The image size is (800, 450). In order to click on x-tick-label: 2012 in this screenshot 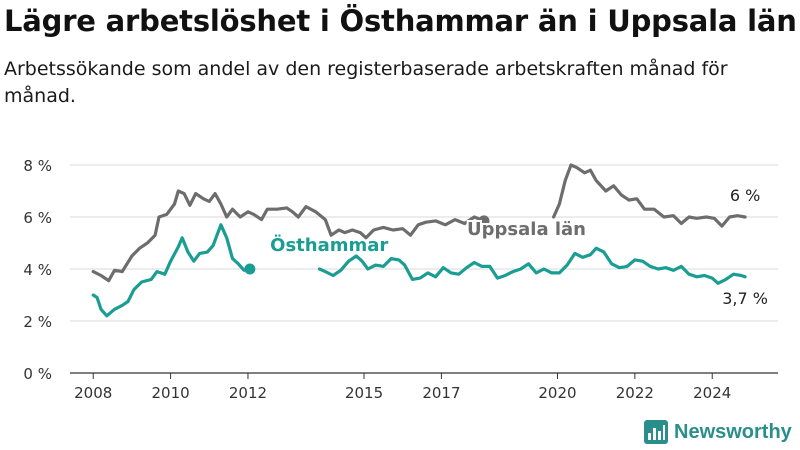, I will do `click(248, 393)`.